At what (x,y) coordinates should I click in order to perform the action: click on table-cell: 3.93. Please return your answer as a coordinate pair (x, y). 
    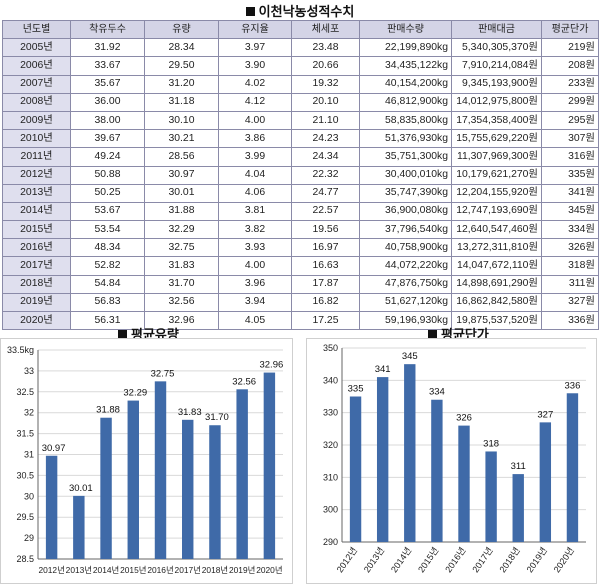
    Looking at the image, I should click on (255, 248).